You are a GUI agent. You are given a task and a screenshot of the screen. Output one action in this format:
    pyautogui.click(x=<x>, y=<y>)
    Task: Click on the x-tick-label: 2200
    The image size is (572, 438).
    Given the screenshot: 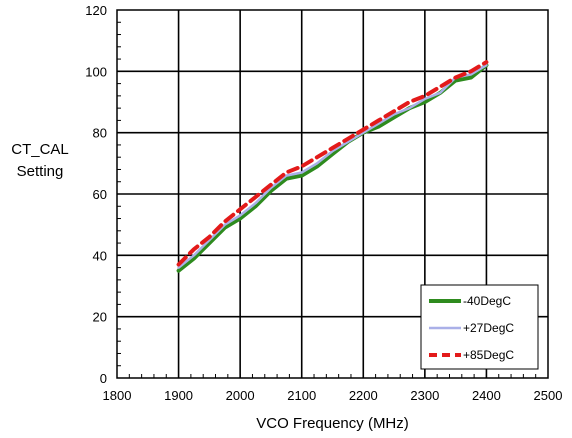 What is the action you would take?
    pyautogui.click(x=363, y=395)
    